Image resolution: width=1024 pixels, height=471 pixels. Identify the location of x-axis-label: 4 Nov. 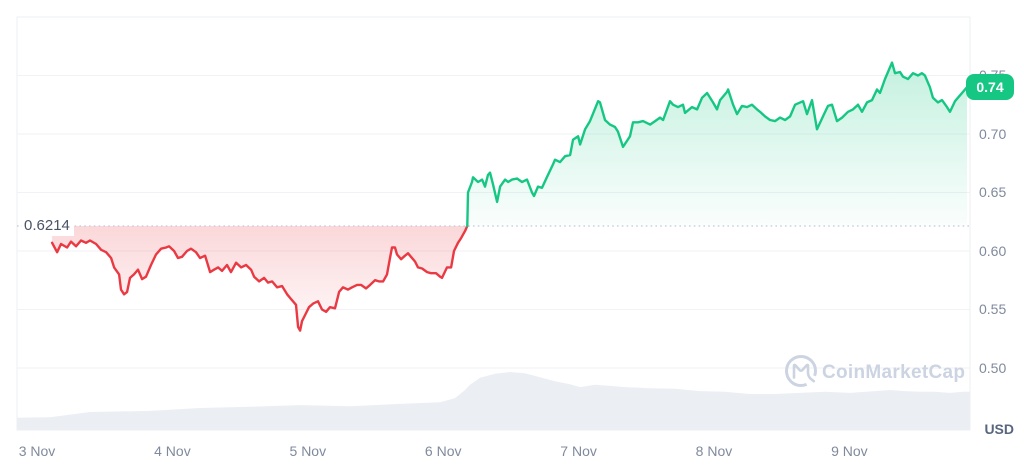
(172, 451).